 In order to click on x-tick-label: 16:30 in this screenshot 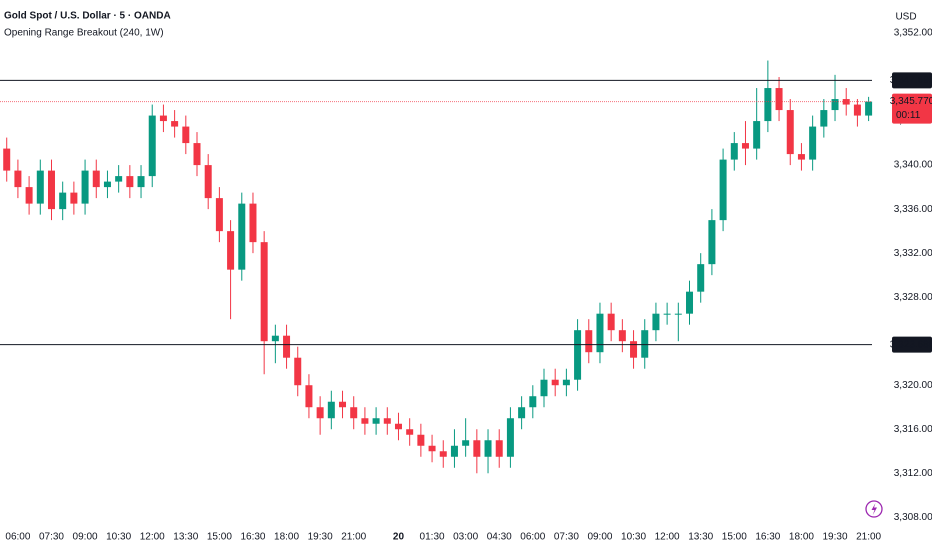, I will do `click(767, 537)`.